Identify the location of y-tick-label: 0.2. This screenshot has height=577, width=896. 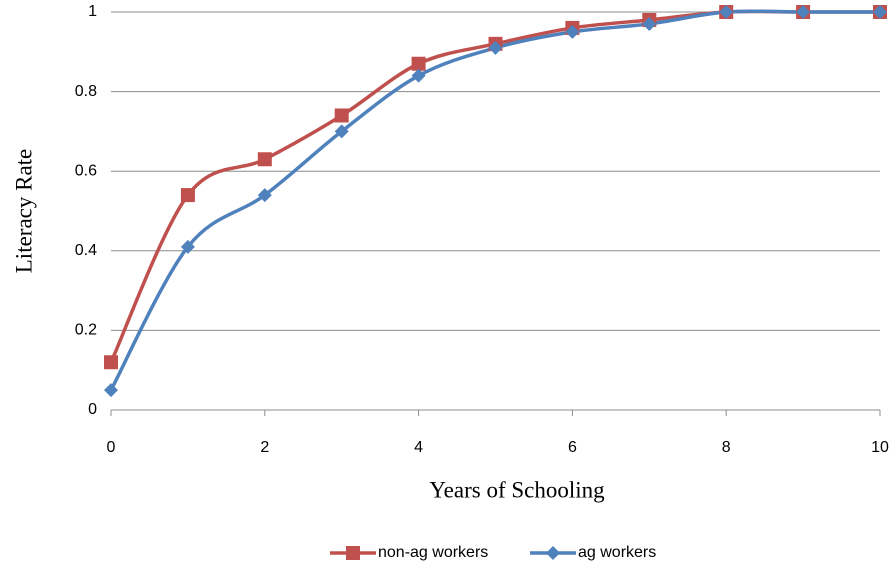
(86, 330).